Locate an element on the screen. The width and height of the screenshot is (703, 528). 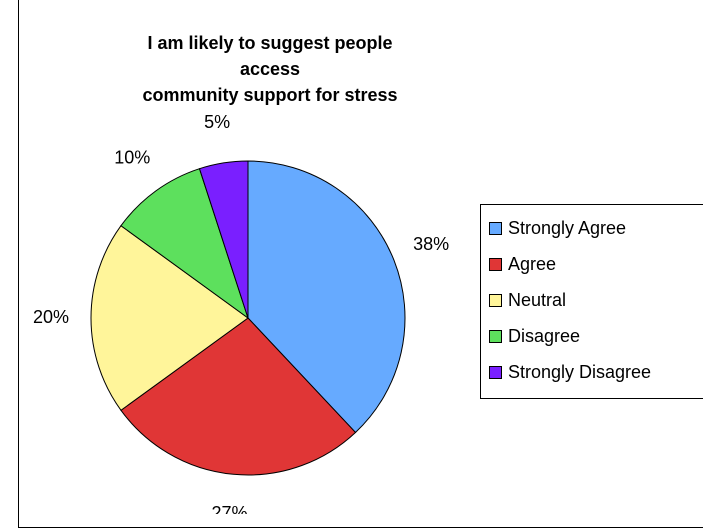
legend-item-strongly-agree: Strongly Agree is located at coordinates (557, 228).